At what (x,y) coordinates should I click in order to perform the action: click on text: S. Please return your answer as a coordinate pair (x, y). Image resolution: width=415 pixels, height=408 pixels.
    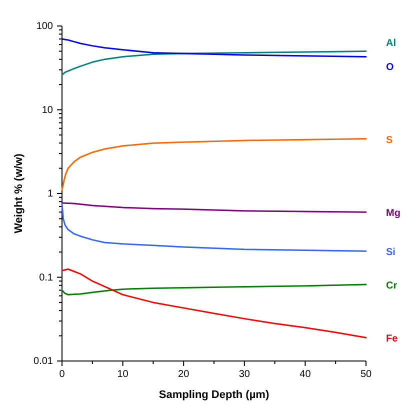
    Looking at the image, I should click on (389, 140).